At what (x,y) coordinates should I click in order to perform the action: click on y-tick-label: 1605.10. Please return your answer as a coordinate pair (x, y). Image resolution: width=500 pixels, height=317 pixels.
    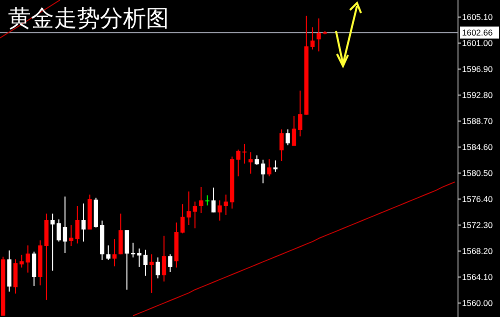
    Looking at the image, I should click on (477, 17).